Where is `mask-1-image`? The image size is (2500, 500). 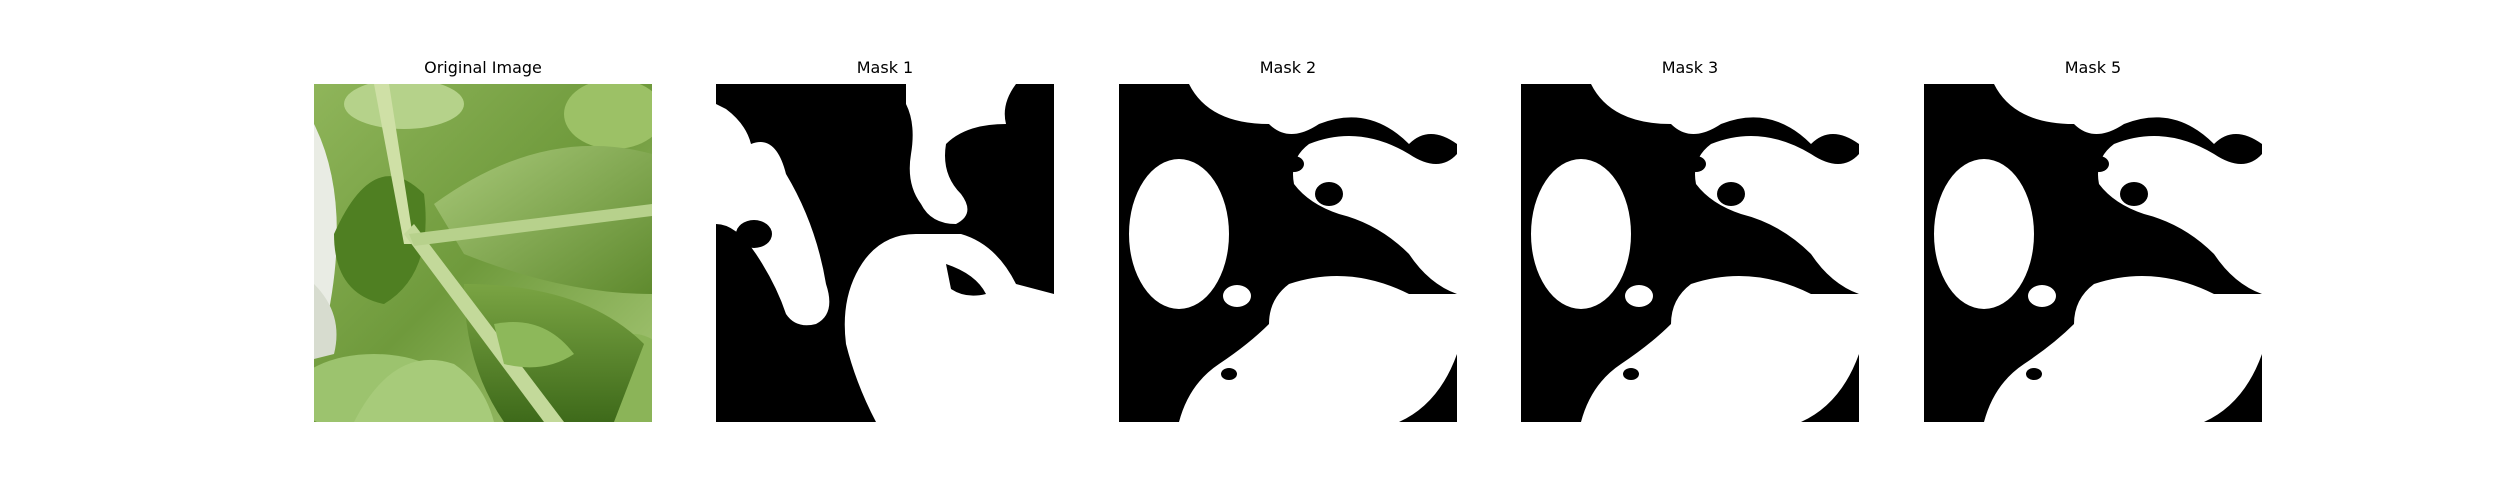 mask-1-image is located at coordinates (885, 253).